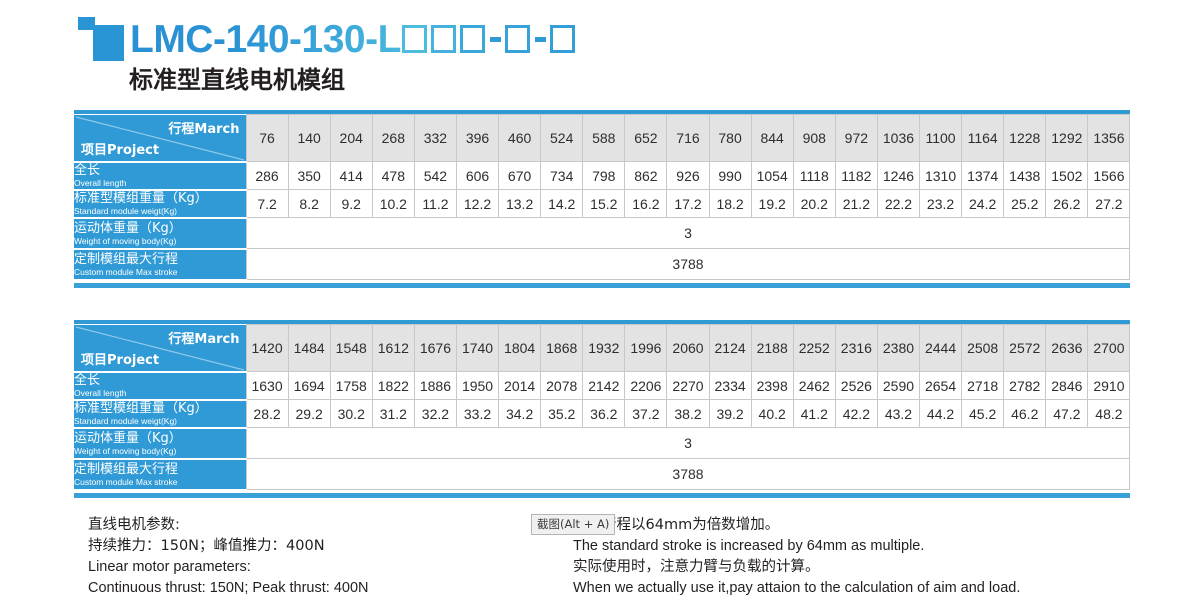  Describe the element at coordinates (856, 385) in the screenshot. I see `overall-length-cell: 2526` at that location.